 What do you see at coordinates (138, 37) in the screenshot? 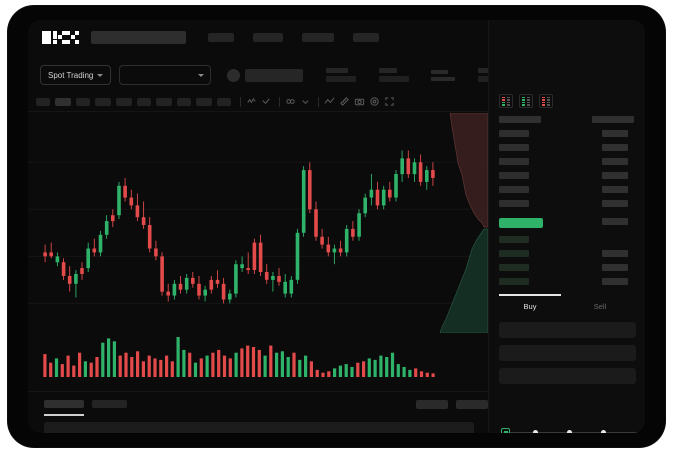
I see `search-input` at bounding box center [138, 37].